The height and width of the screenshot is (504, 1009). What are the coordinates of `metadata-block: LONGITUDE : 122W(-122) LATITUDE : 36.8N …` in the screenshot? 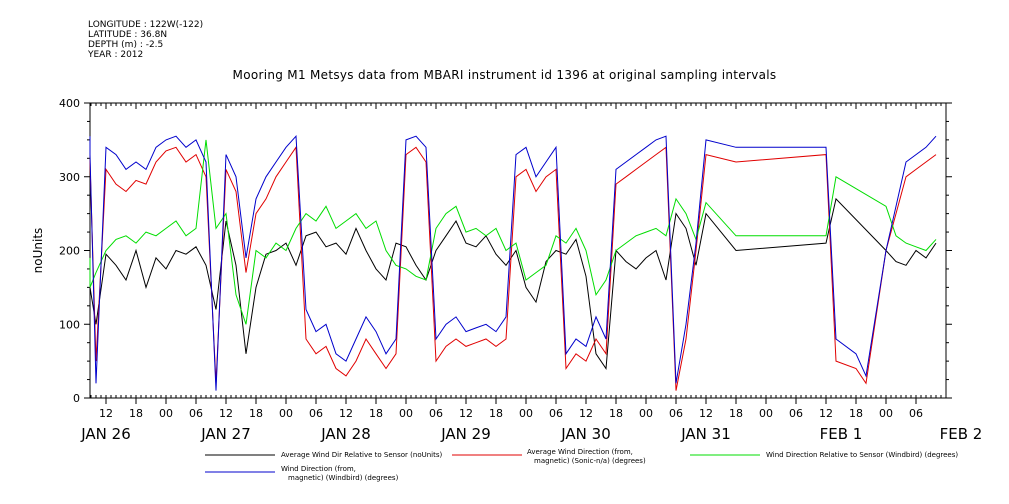 It's located at (145, 40).